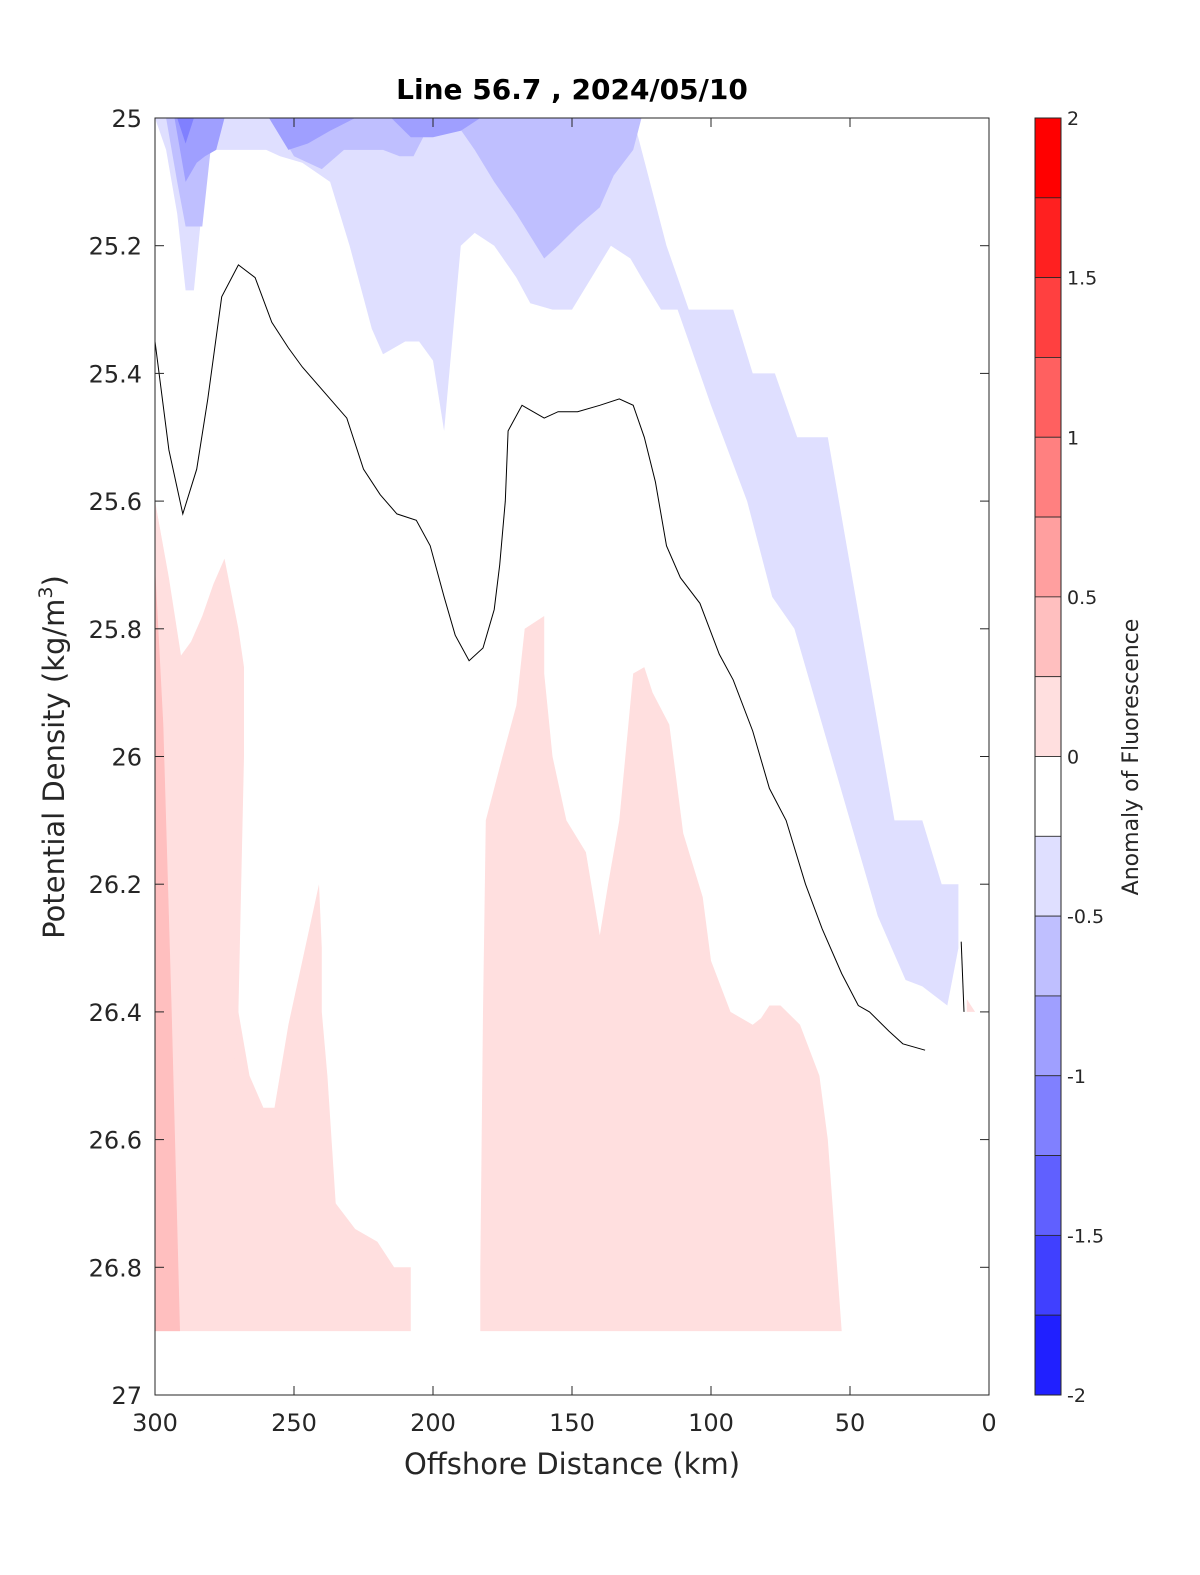 The width and height of the screenshot is (1200, 1575). Describe the element at coordinates (404, 188) in the screenshot. I see `contour-region-negative-0.5-1` at that location.